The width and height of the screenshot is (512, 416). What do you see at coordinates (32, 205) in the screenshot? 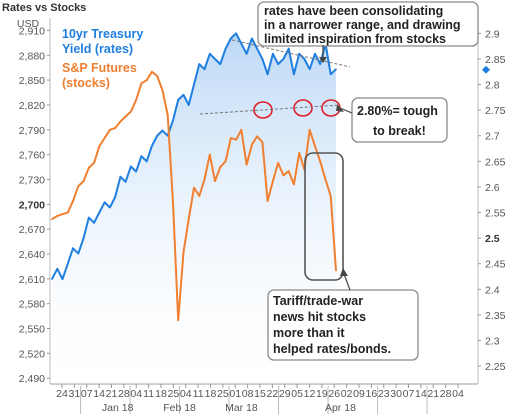
I see `y-left-tick-label: 2,700` at bounding box center [32, 205].